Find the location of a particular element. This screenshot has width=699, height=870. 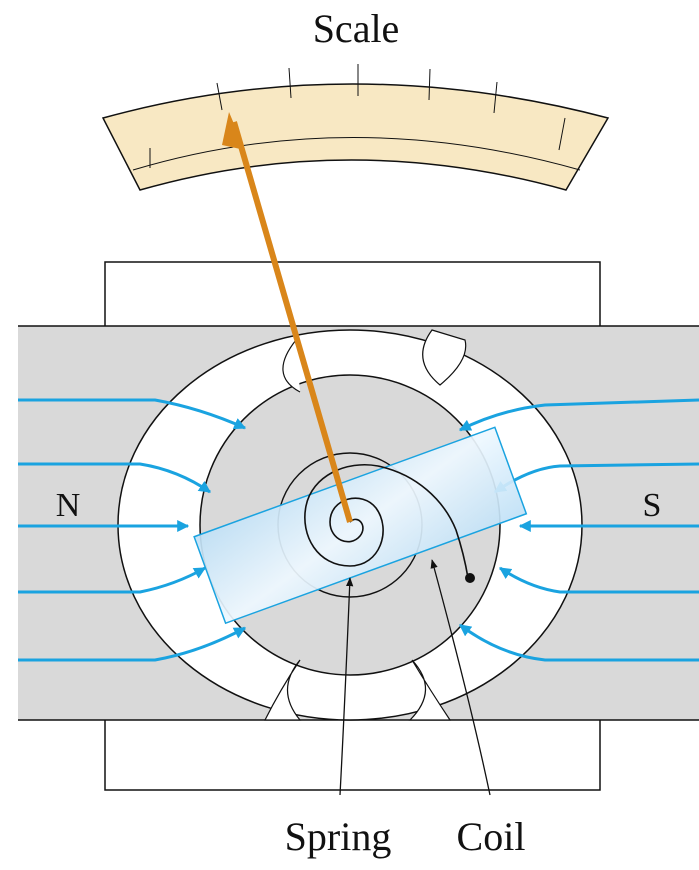

coil-rect is located at coordinates (360, 525).